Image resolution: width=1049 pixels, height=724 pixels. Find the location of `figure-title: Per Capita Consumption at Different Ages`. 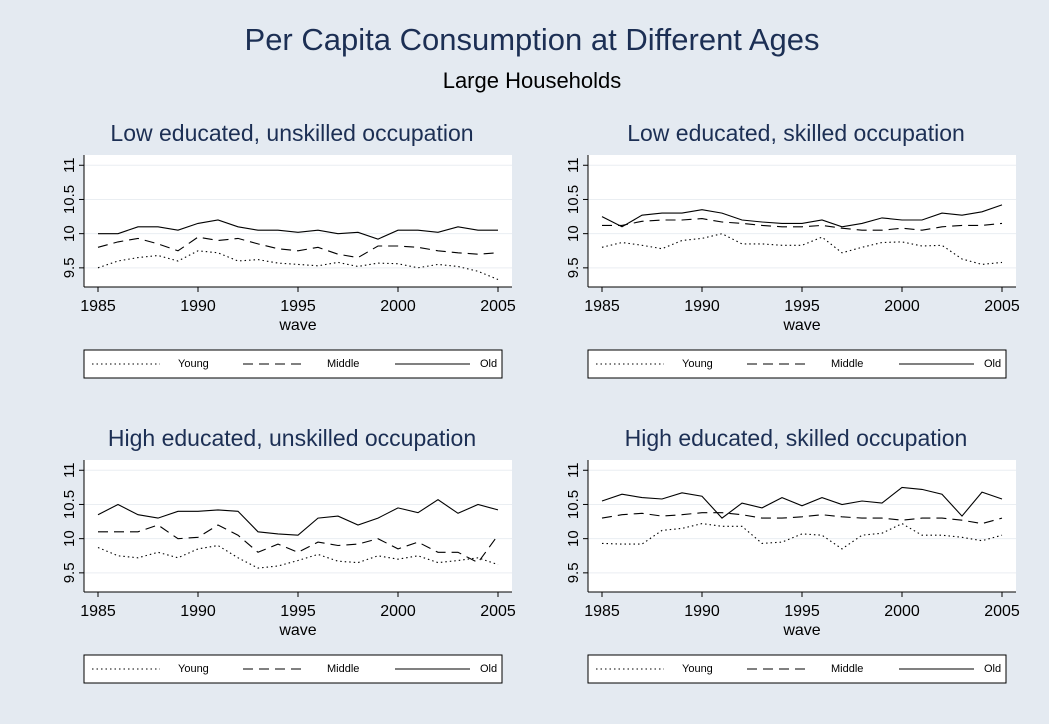

figure-title: Per Capita Consumption at Different Ages is located at coordinates (532, 39).